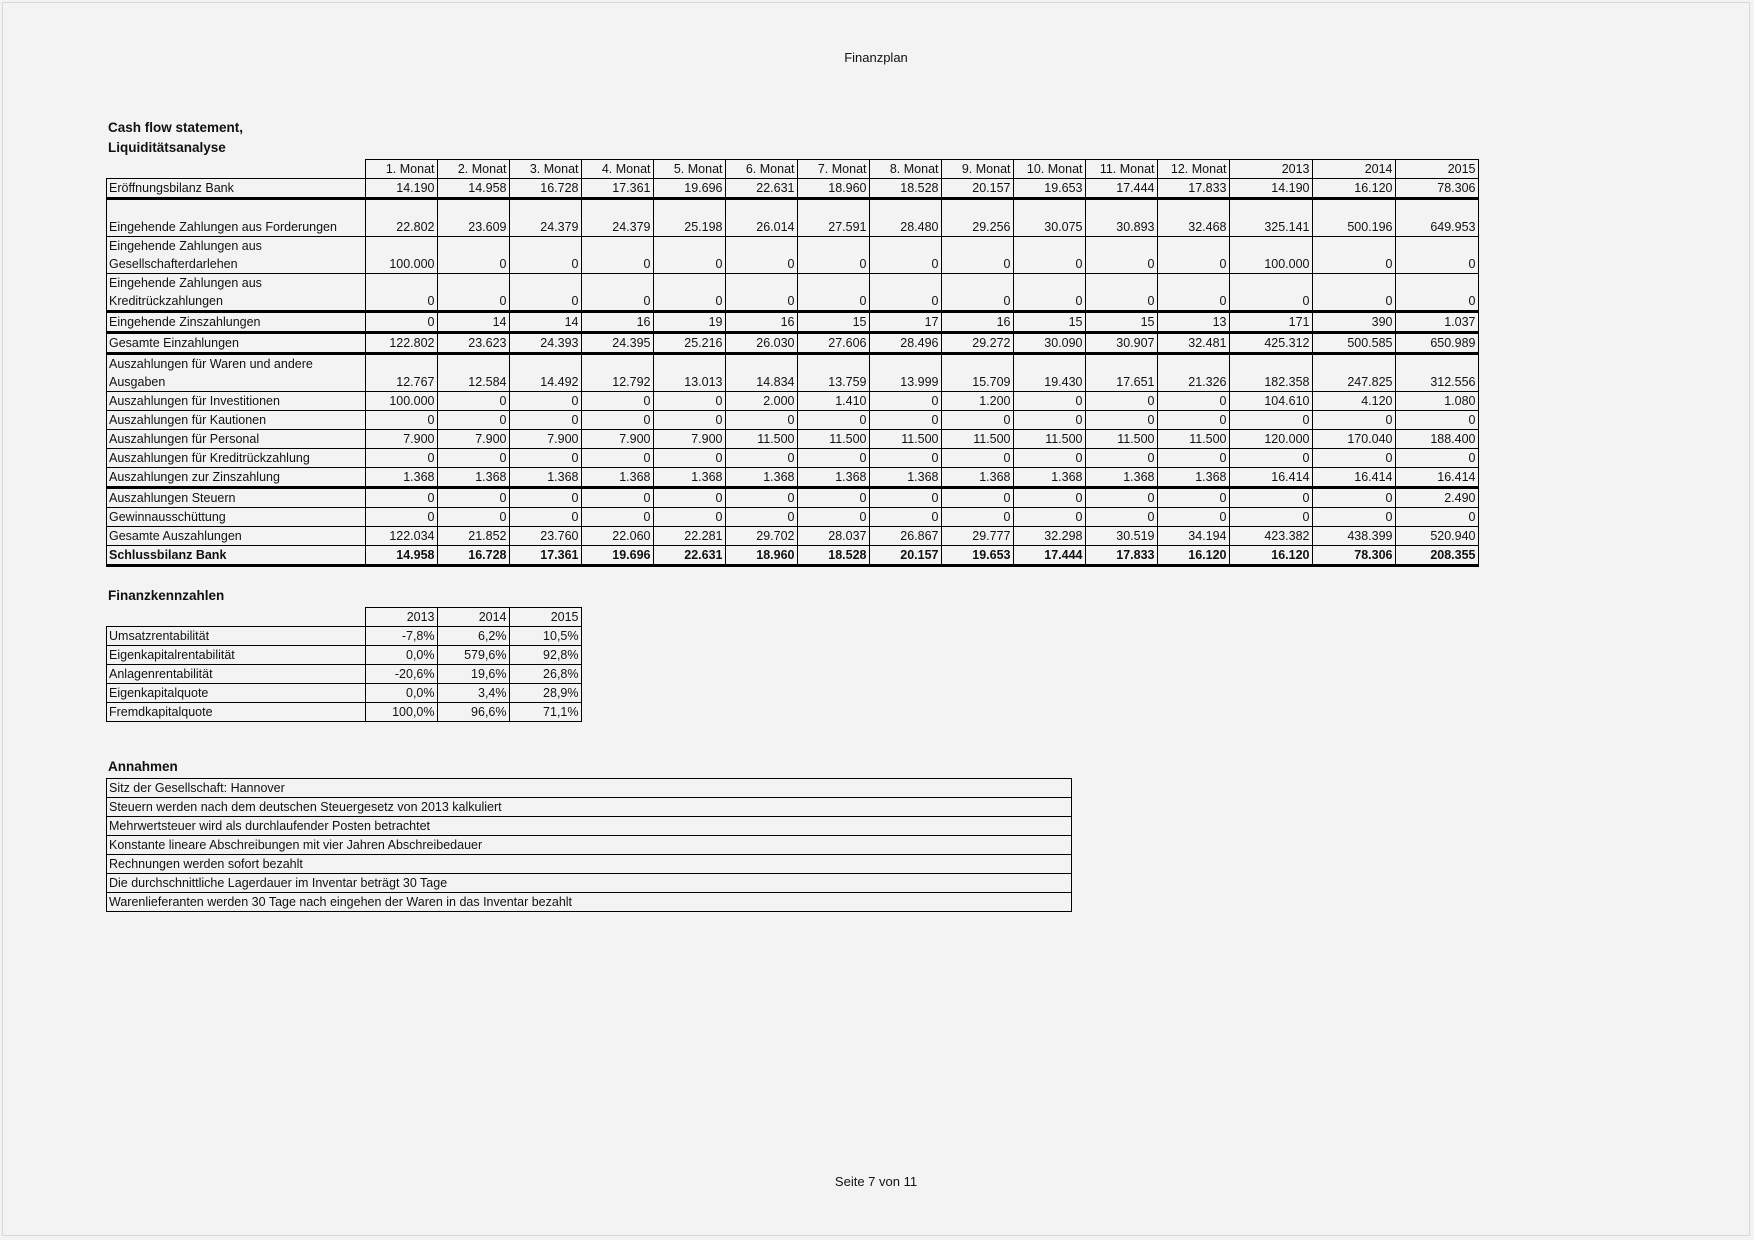  What do you see at coordinates (761, 169) in the screenshot?
I see `column-header: 6. Monat` at bounding box center [761, 169].